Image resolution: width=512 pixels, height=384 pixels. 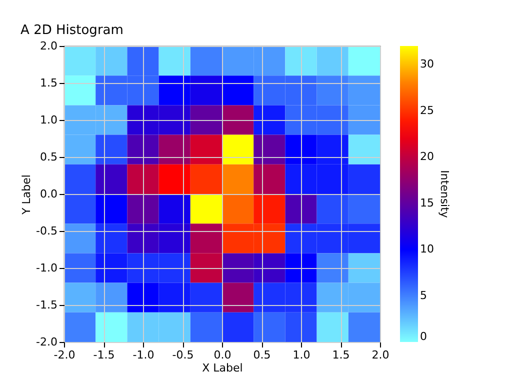 What do you see at coordinates (423, 336) in the screenshot?
I see `color-bar-label: 0` at bounding box center [423, 336].